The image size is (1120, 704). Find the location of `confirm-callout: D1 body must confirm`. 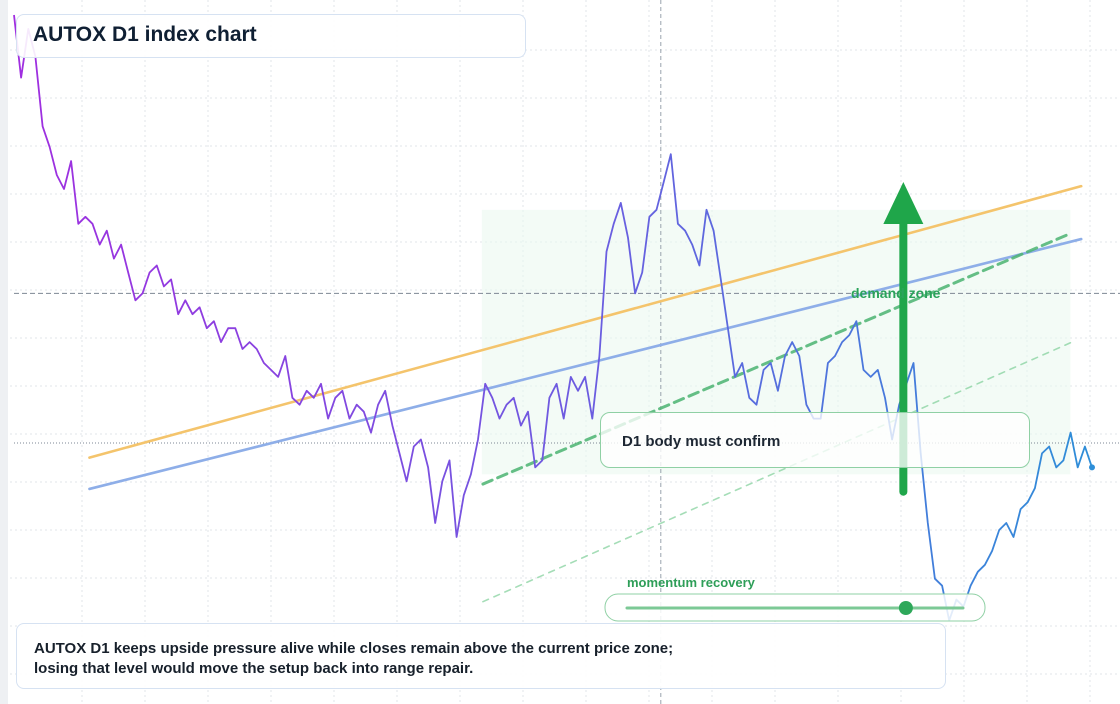

confirm-callout: D1 body must confirm is located at coordinates (815, 440).